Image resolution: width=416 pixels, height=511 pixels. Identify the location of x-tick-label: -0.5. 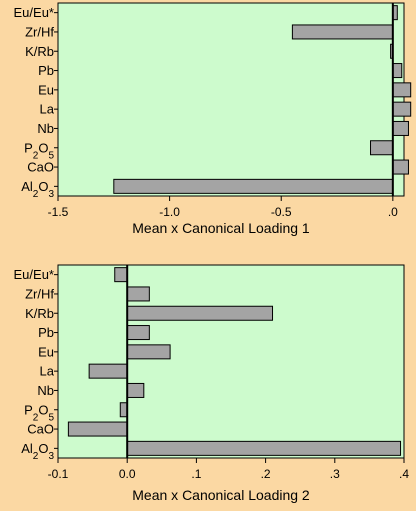
(281, 212).